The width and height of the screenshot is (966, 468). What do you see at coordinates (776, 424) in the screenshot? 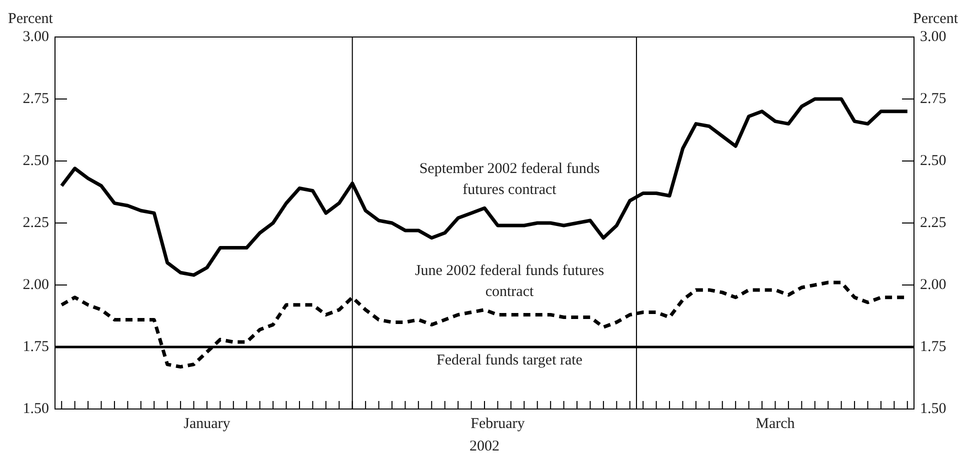
I see `x-tick-label: March` at bounding box center [776, 424].